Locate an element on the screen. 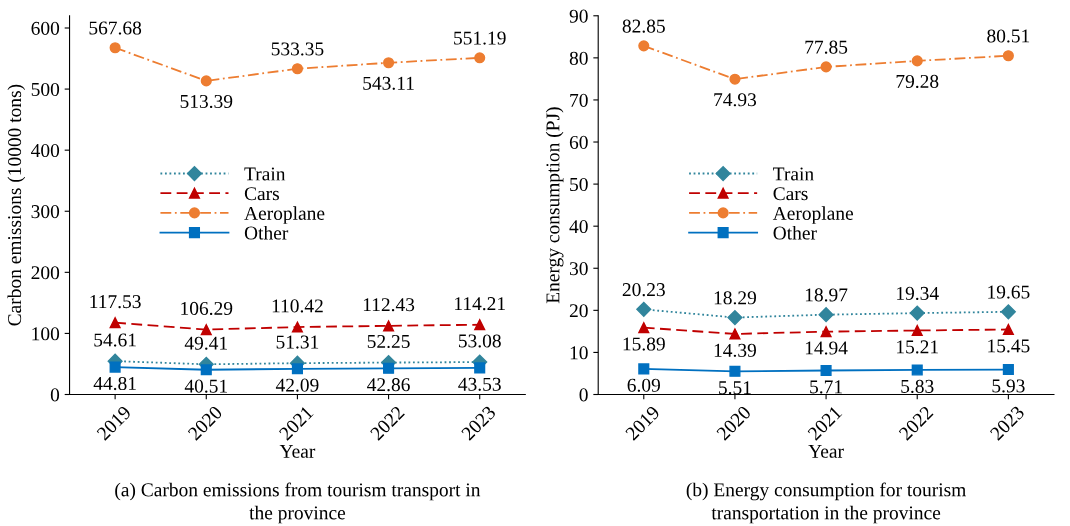 Image resolution: width=1070 pixels, height=526 pixels. y-tick-label: 30 is located at coordinates (578, 269).